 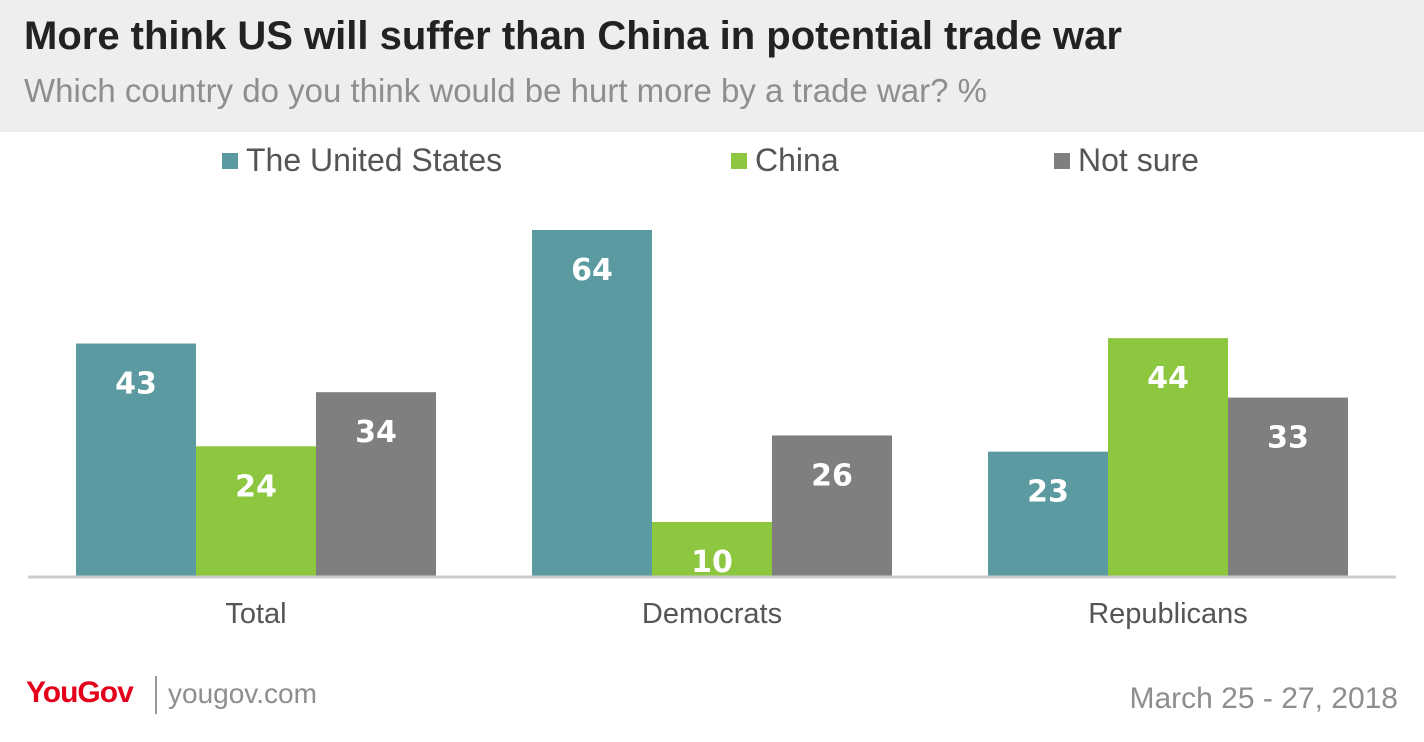 I want to click on footer-date: March 25 - 27, 2018, so click(x=1264, y=698).